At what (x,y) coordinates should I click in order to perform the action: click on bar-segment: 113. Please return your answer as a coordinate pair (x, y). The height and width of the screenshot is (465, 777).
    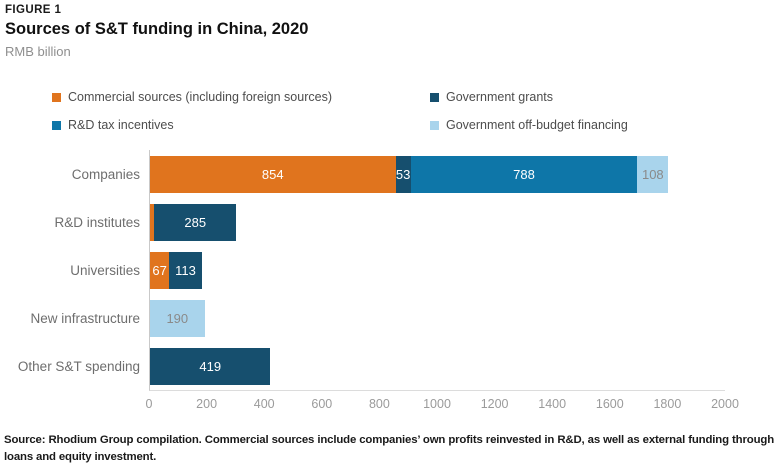
    Looking at the image, I should click on (185, 270).